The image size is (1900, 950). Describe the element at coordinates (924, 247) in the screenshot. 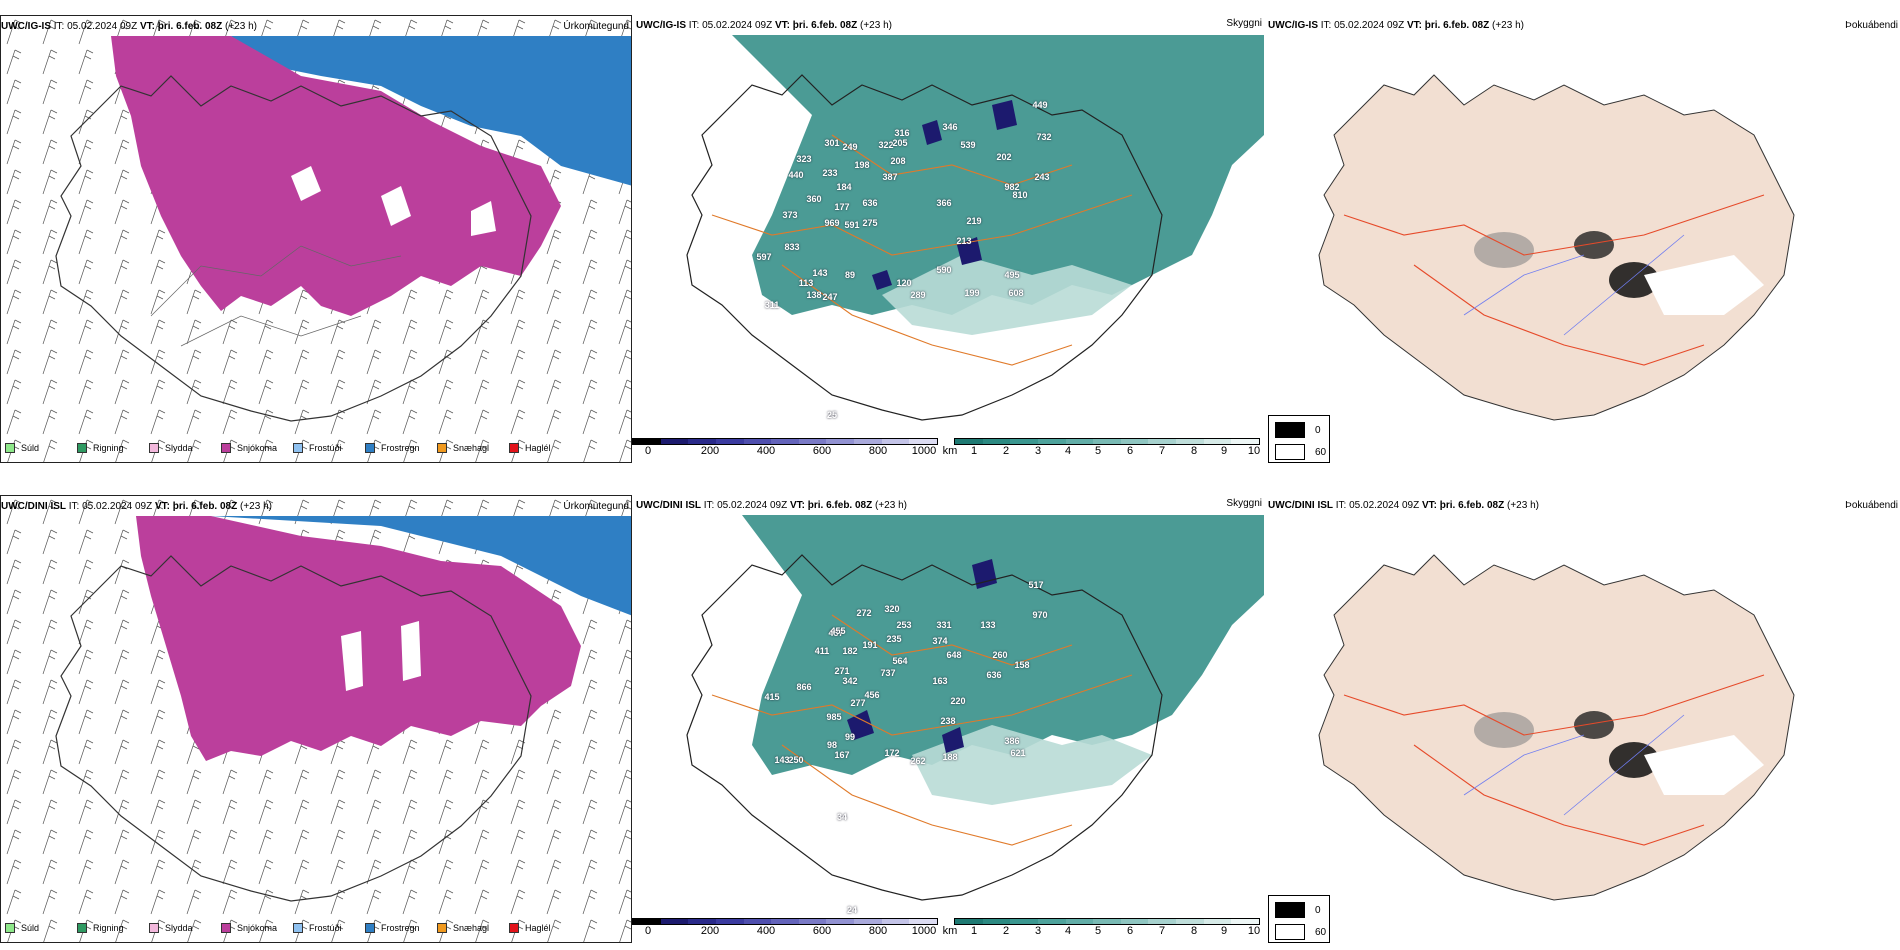

I see `iceland-outline` at that location.